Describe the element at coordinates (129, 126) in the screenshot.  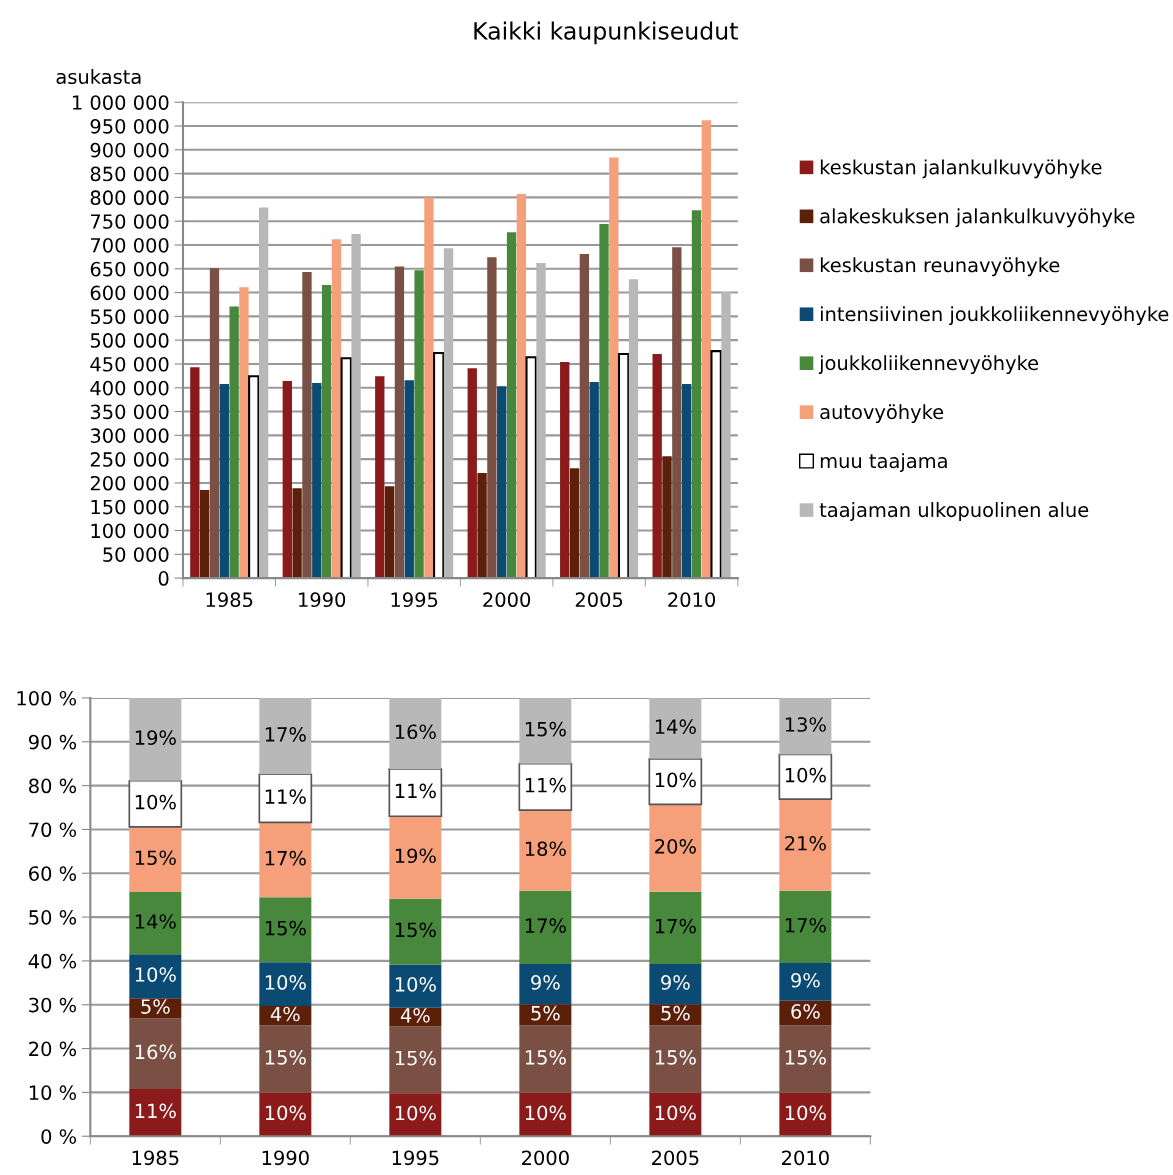
I see `y-tick-label: 950 000` at that location.